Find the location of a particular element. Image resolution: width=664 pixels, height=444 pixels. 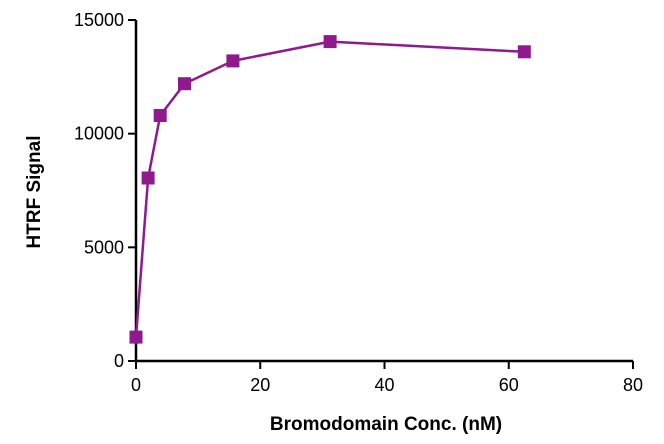

x-ticks: 0 20 40 60 80 is located at coordinates (387, 378).